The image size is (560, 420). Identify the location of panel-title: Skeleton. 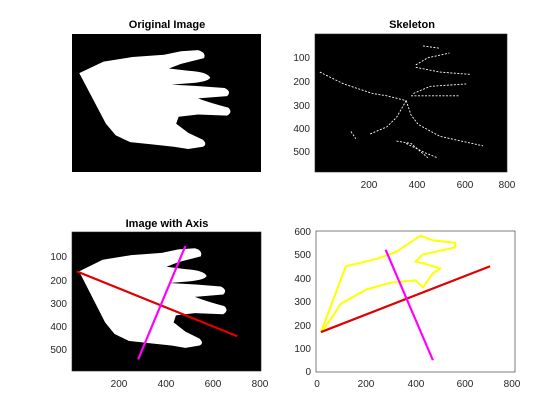
(412, 25).